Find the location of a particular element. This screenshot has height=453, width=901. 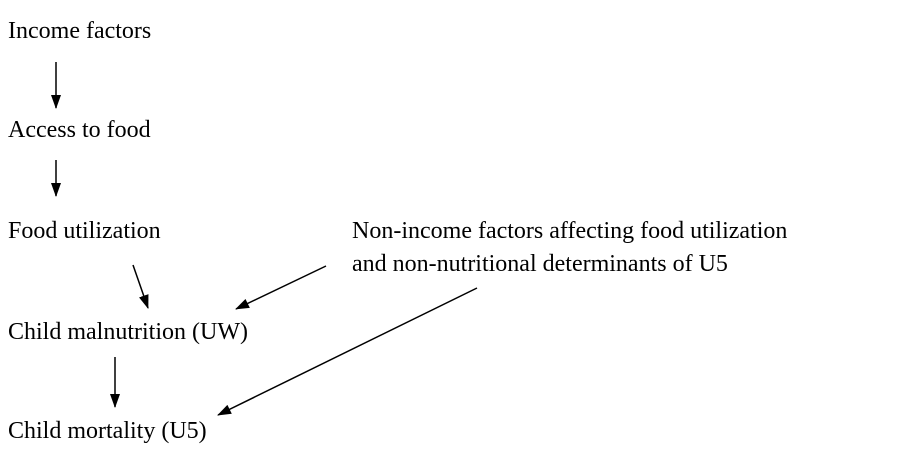

node-label: Access to food is located at coordinates (79, 130).